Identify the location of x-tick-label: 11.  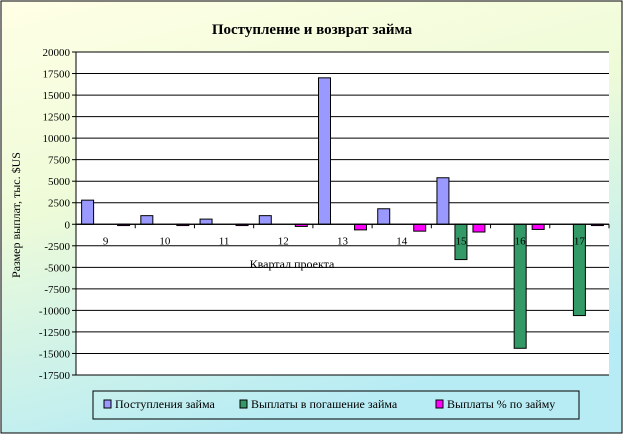
(224, 241).